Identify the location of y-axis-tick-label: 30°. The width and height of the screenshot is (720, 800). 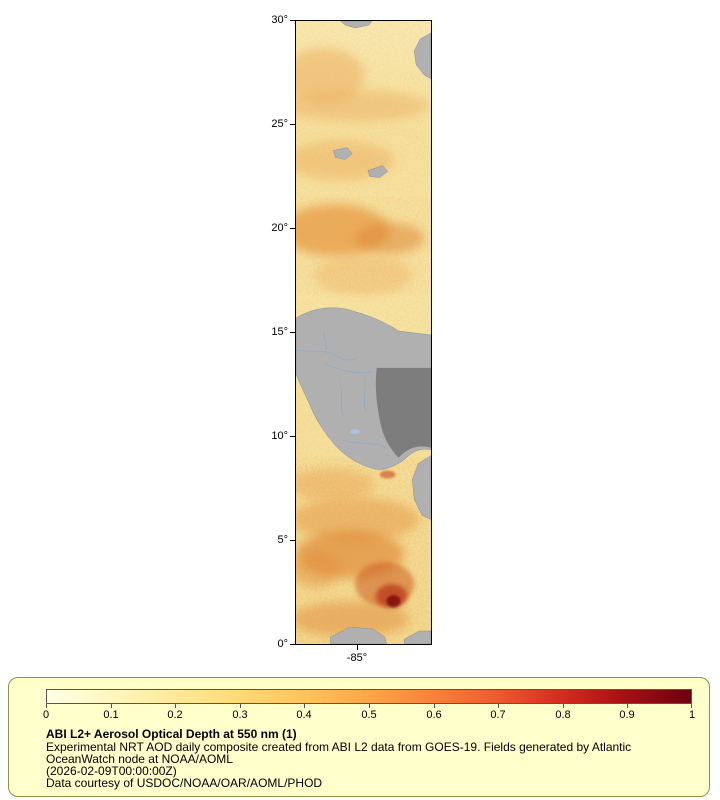
(279, 20).